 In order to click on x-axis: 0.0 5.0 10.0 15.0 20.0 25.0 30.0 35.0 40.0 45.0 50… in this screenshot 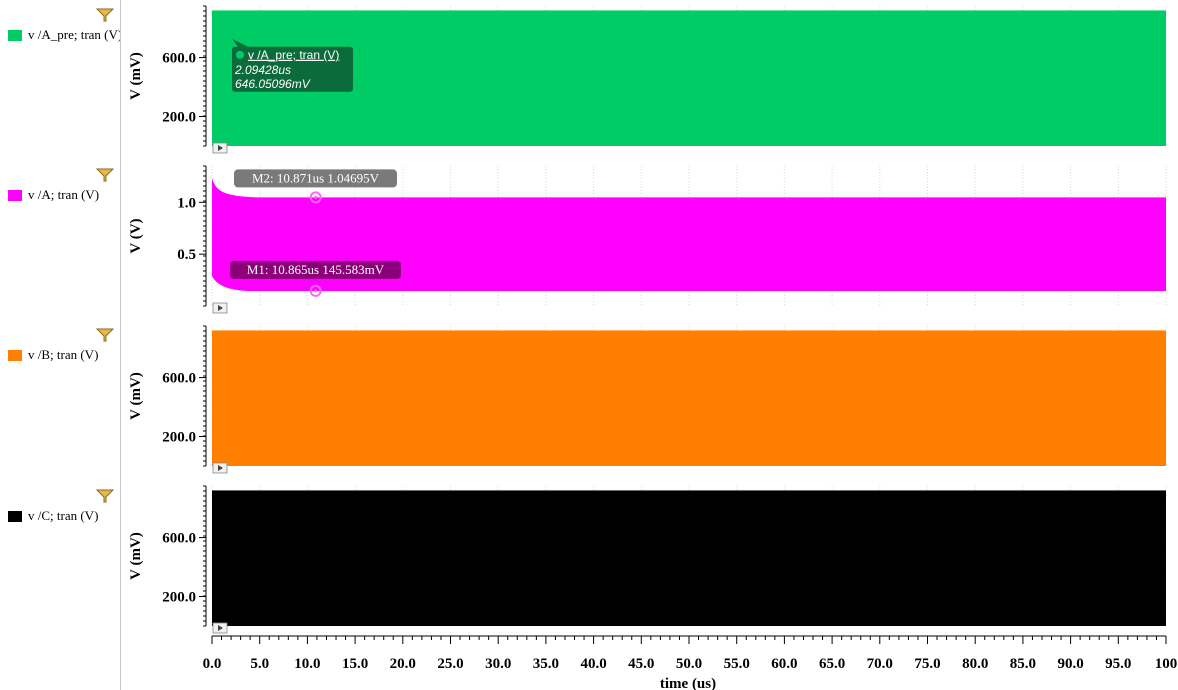, I will do `click(690, 662)`.